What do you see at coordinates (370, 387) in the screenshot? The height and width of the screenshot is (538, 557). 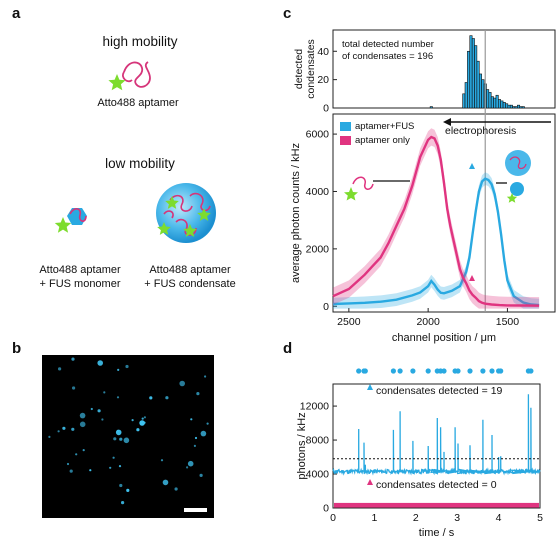 I see `annotation-marker-fus` at bounding box center [370, 387].